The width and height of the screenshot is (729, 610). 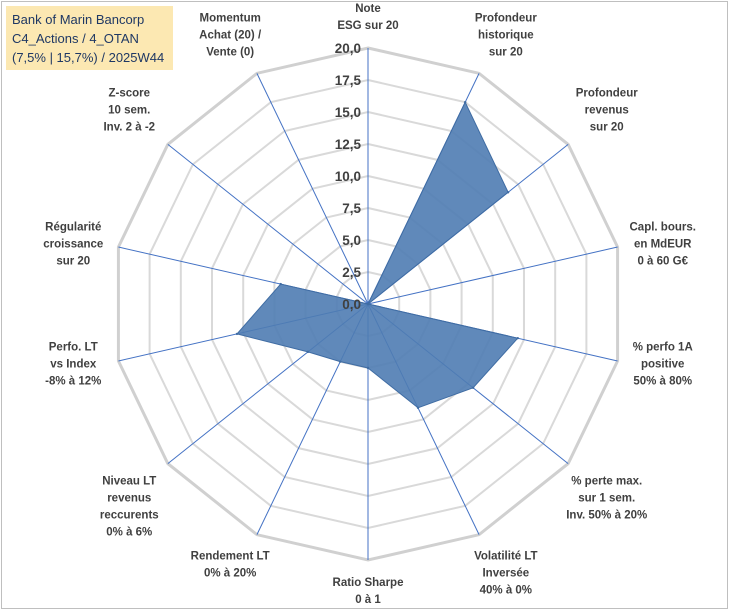 What do you see at coordinates (78, 19) in the screenshot?
I see `chart-title-line-1: Bank of Marin Bancorp` at bounding box center [78, 19].